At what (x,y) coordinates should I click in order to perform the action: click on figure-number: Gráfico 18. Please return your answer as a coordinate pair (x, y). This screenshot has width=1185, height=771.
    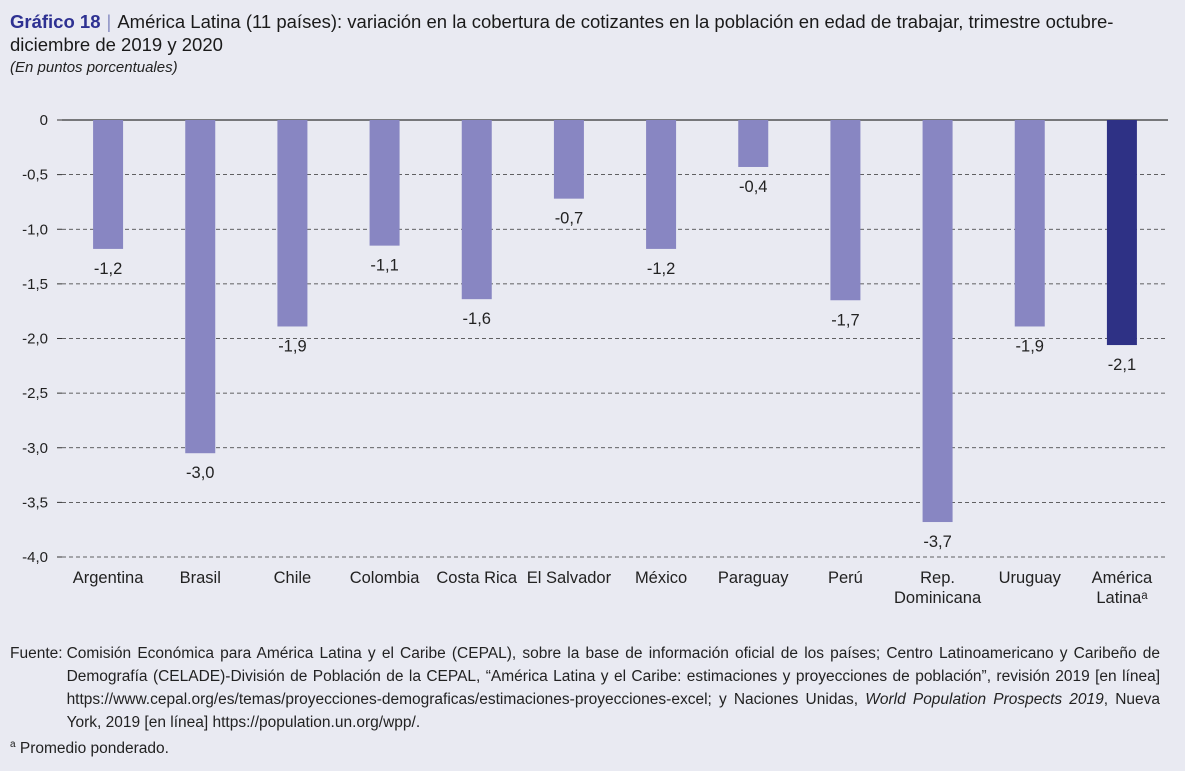
    Looking at the image, I should click on (55, 21).